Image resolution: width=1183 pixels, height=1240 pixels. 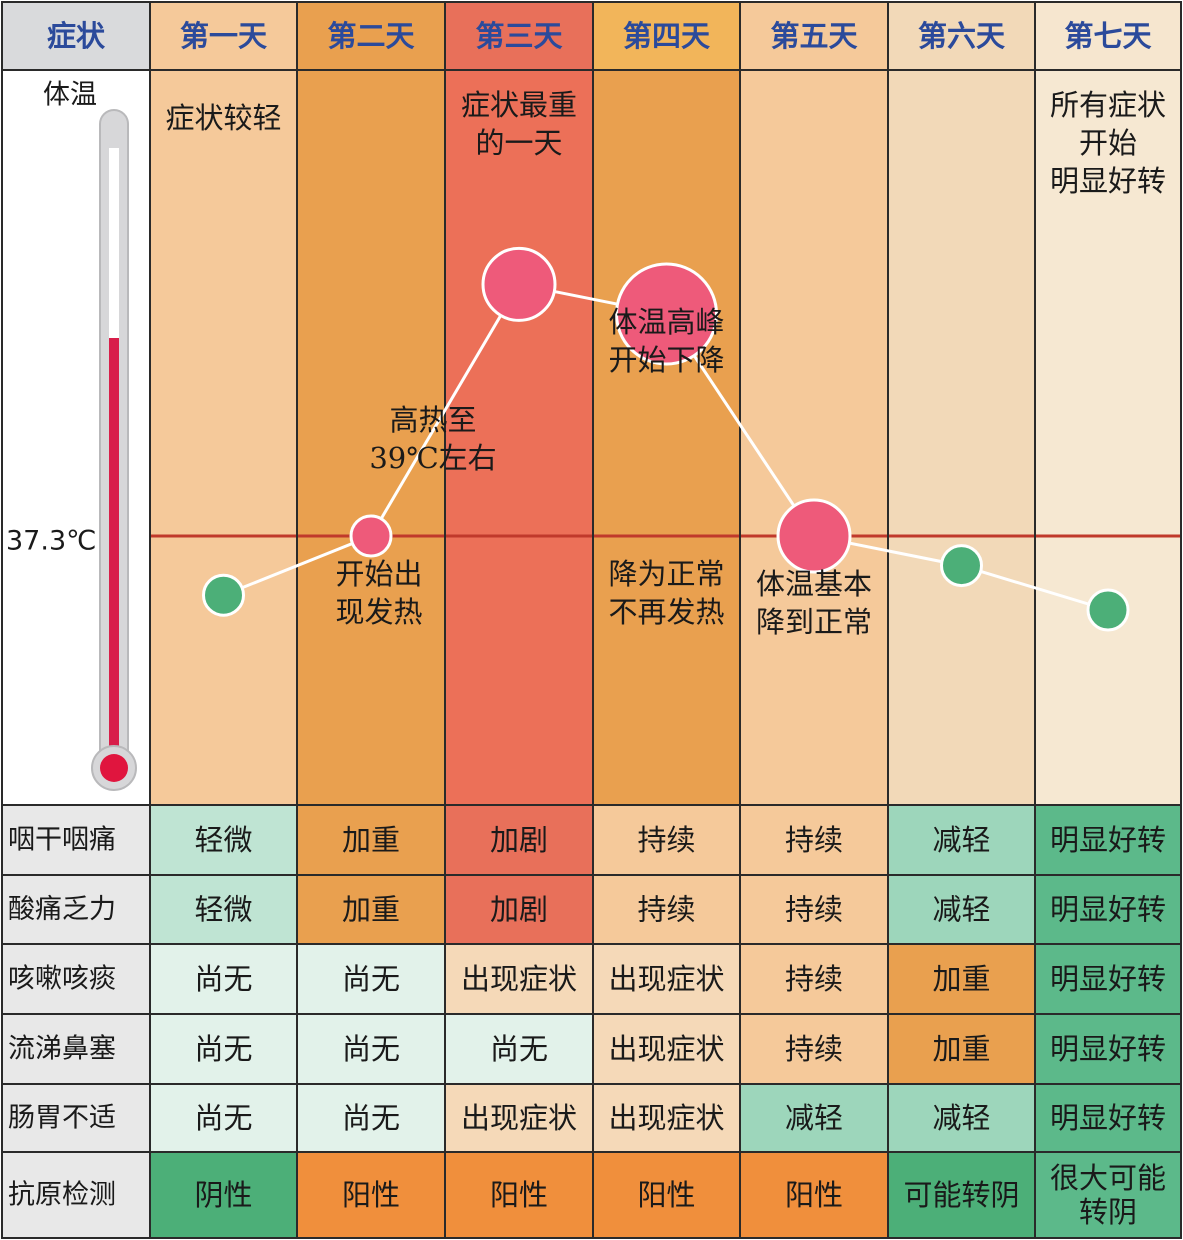 I want to click on cell-r3-c6: 加重, so click(x=961, y=979).